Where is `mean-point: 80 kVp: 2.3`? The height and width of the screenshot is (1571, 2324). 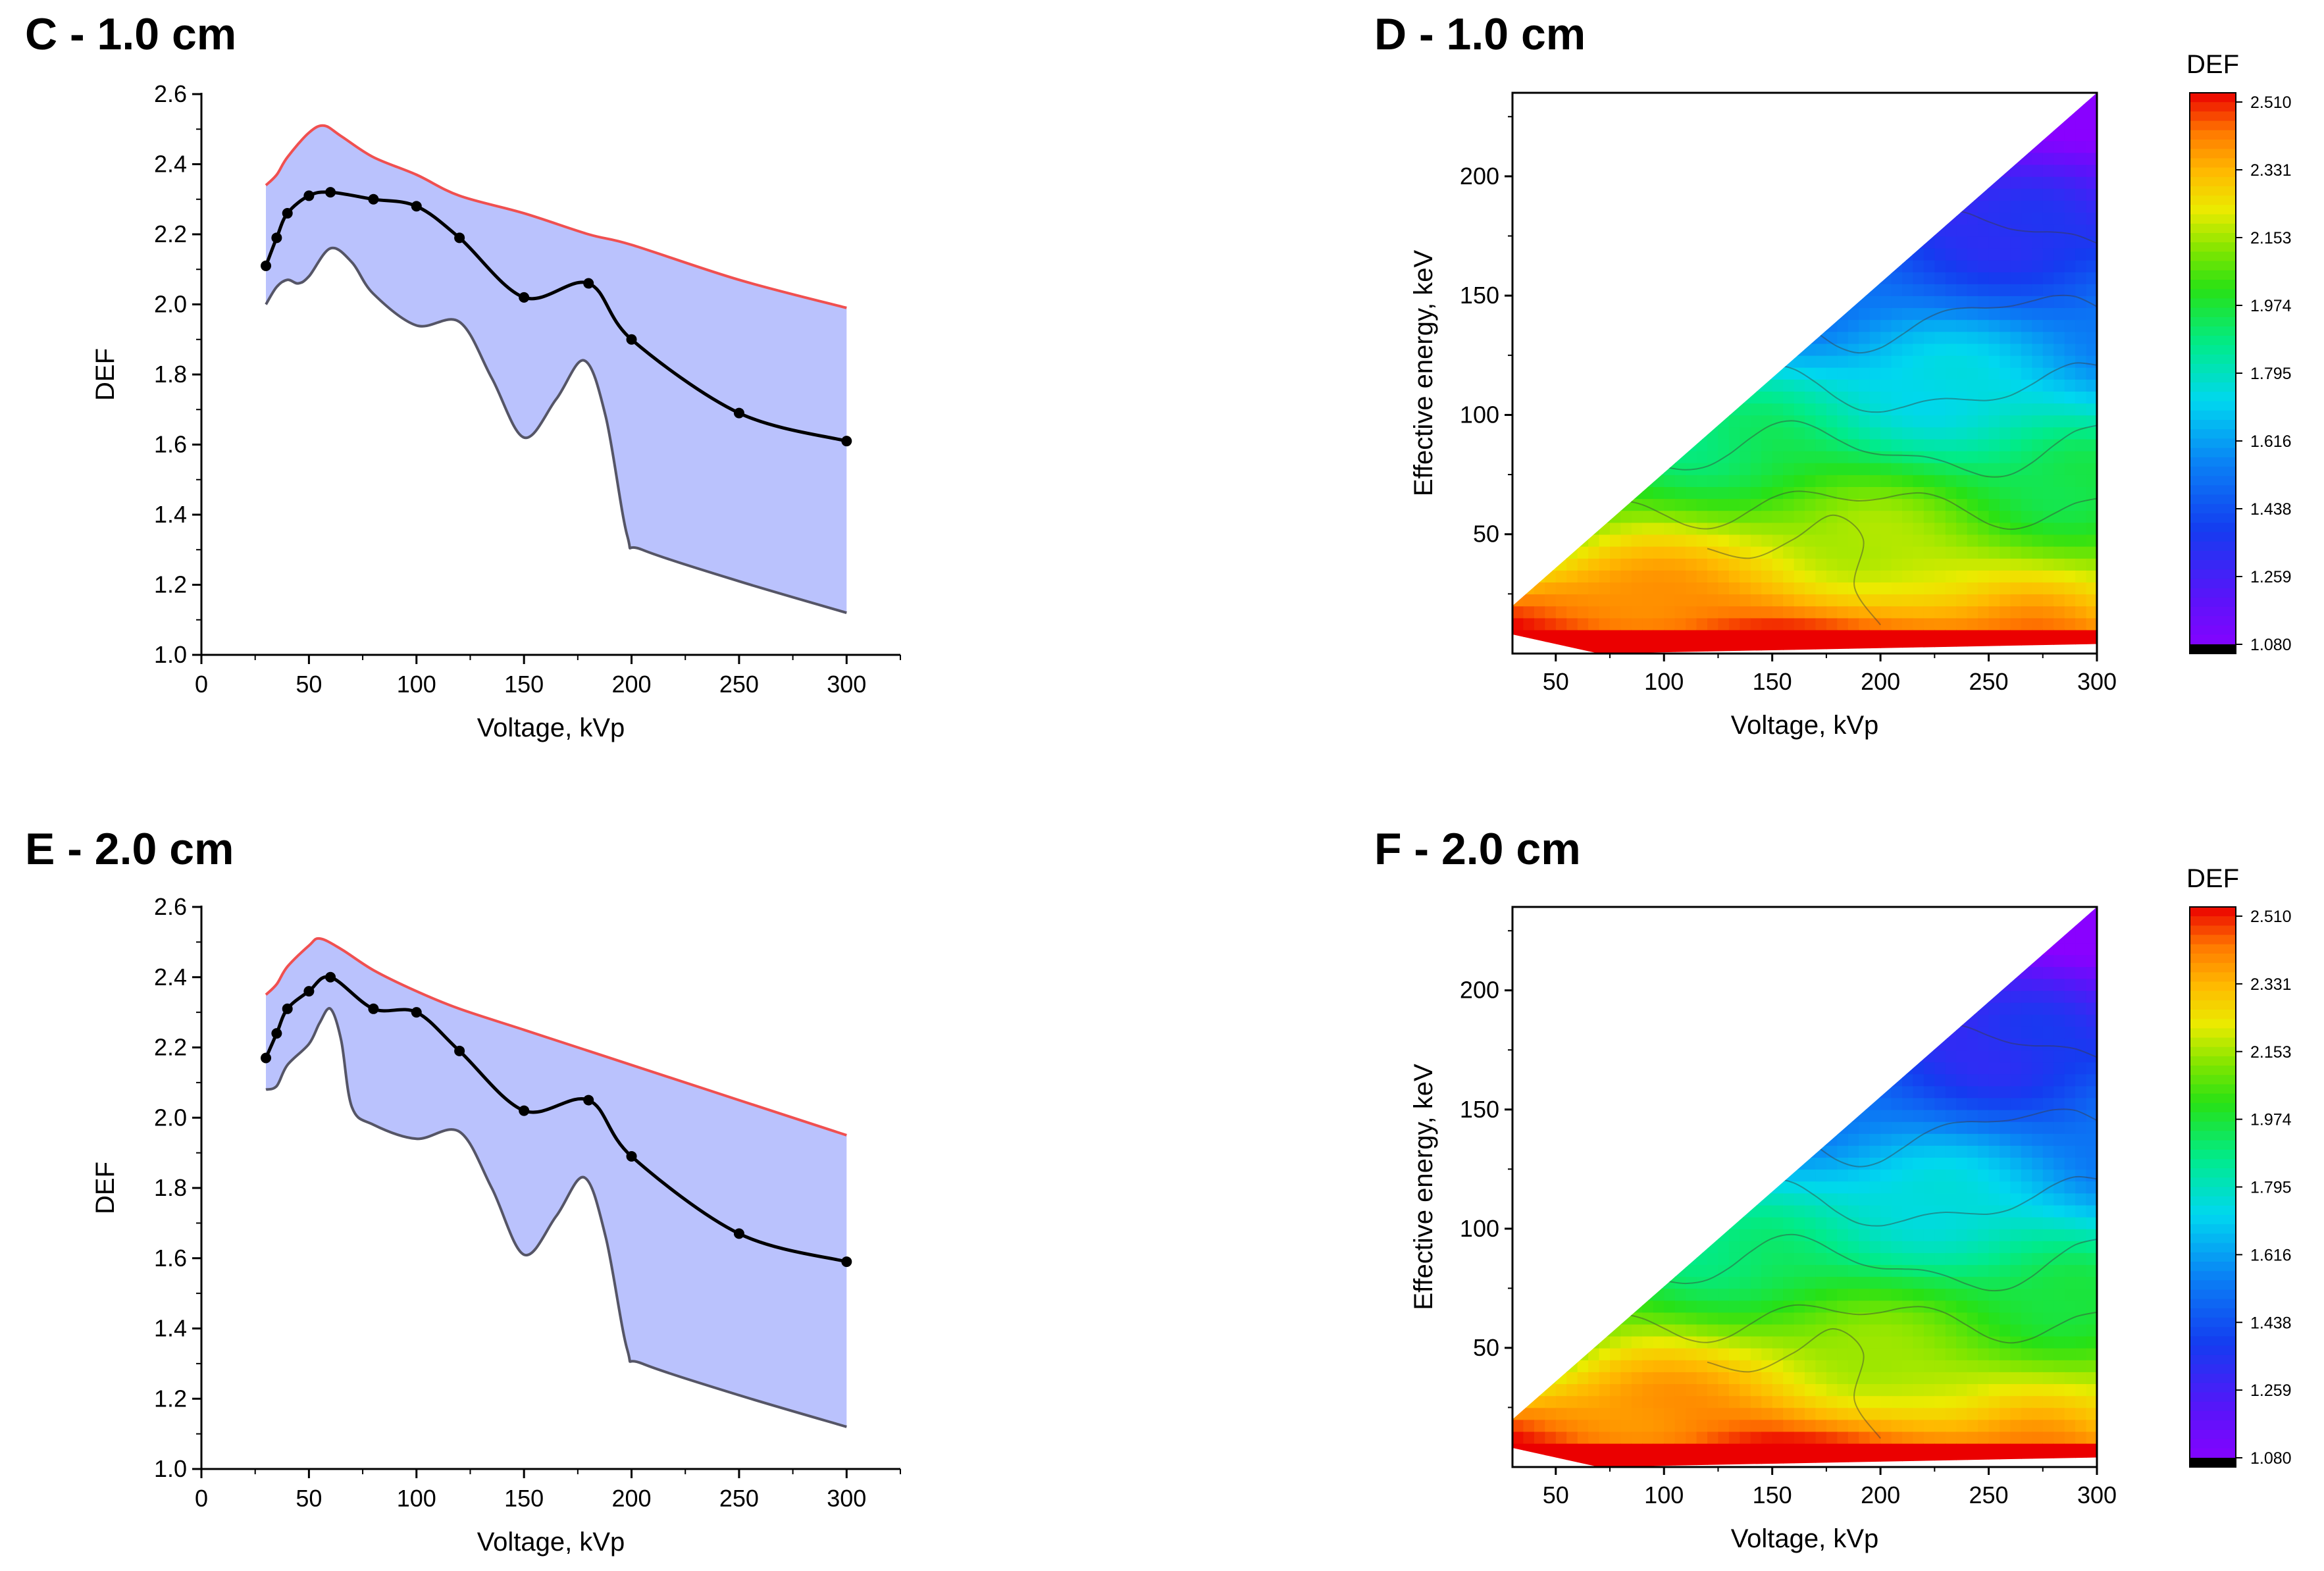 mean-point: 80 kVp: 2.3 is located at coordinates (373, 199).